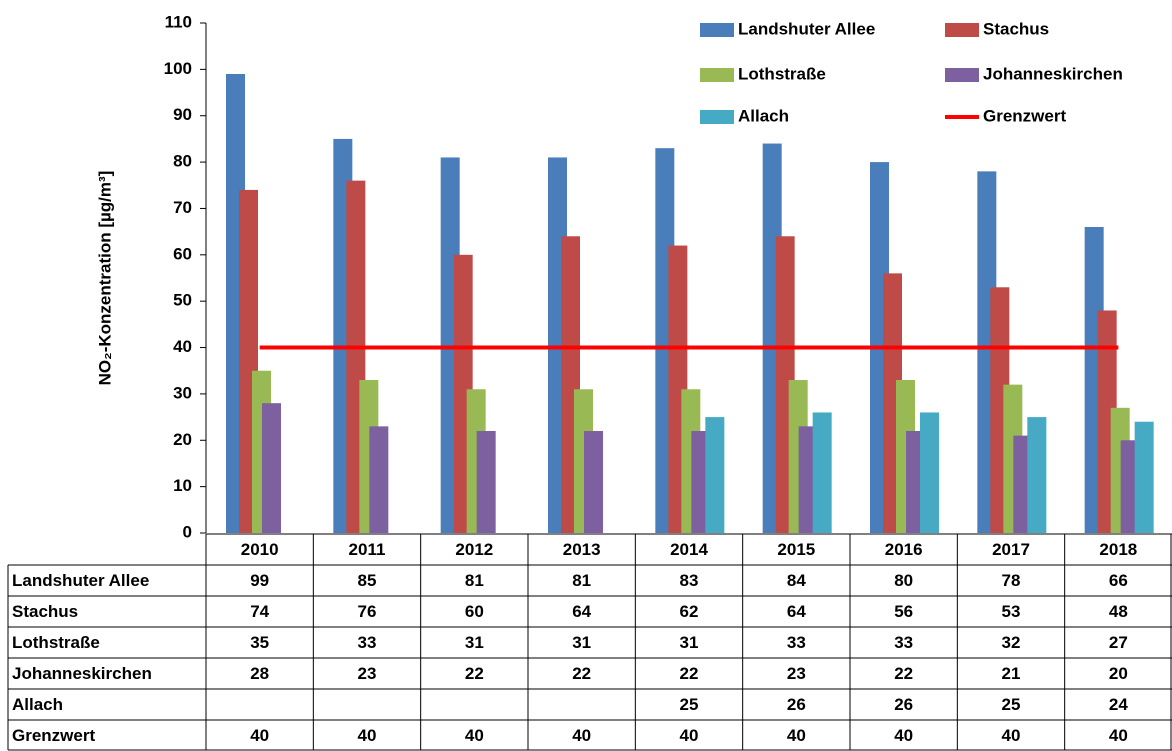 The width and height of the screenshot is (1172, 751). What do you see at coordinates (260, 549) in the screenshot?
I see `x-tick-label: 2010` at bounding box center [260, 549].